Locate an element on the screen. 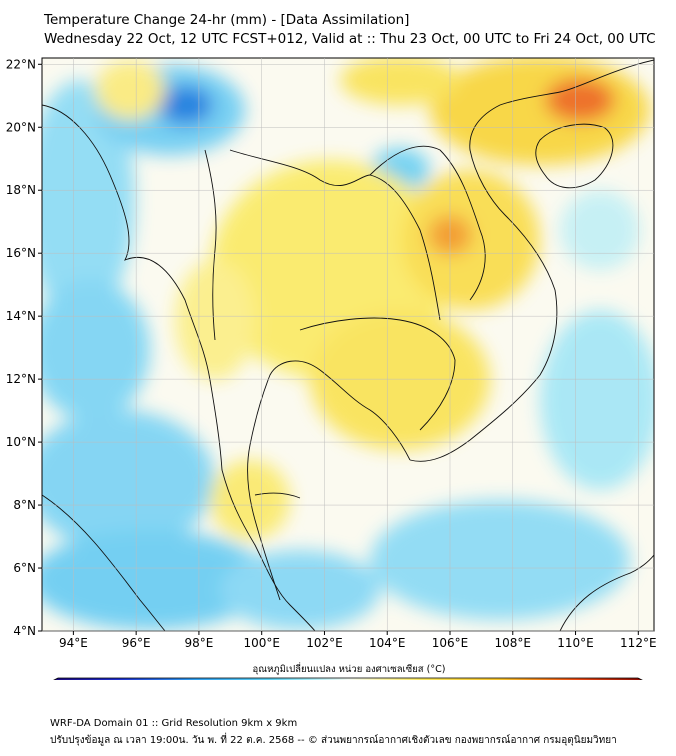 This screenshot has height=756, width=676. lat-label: 10°N is located at coordinates (21, 442).